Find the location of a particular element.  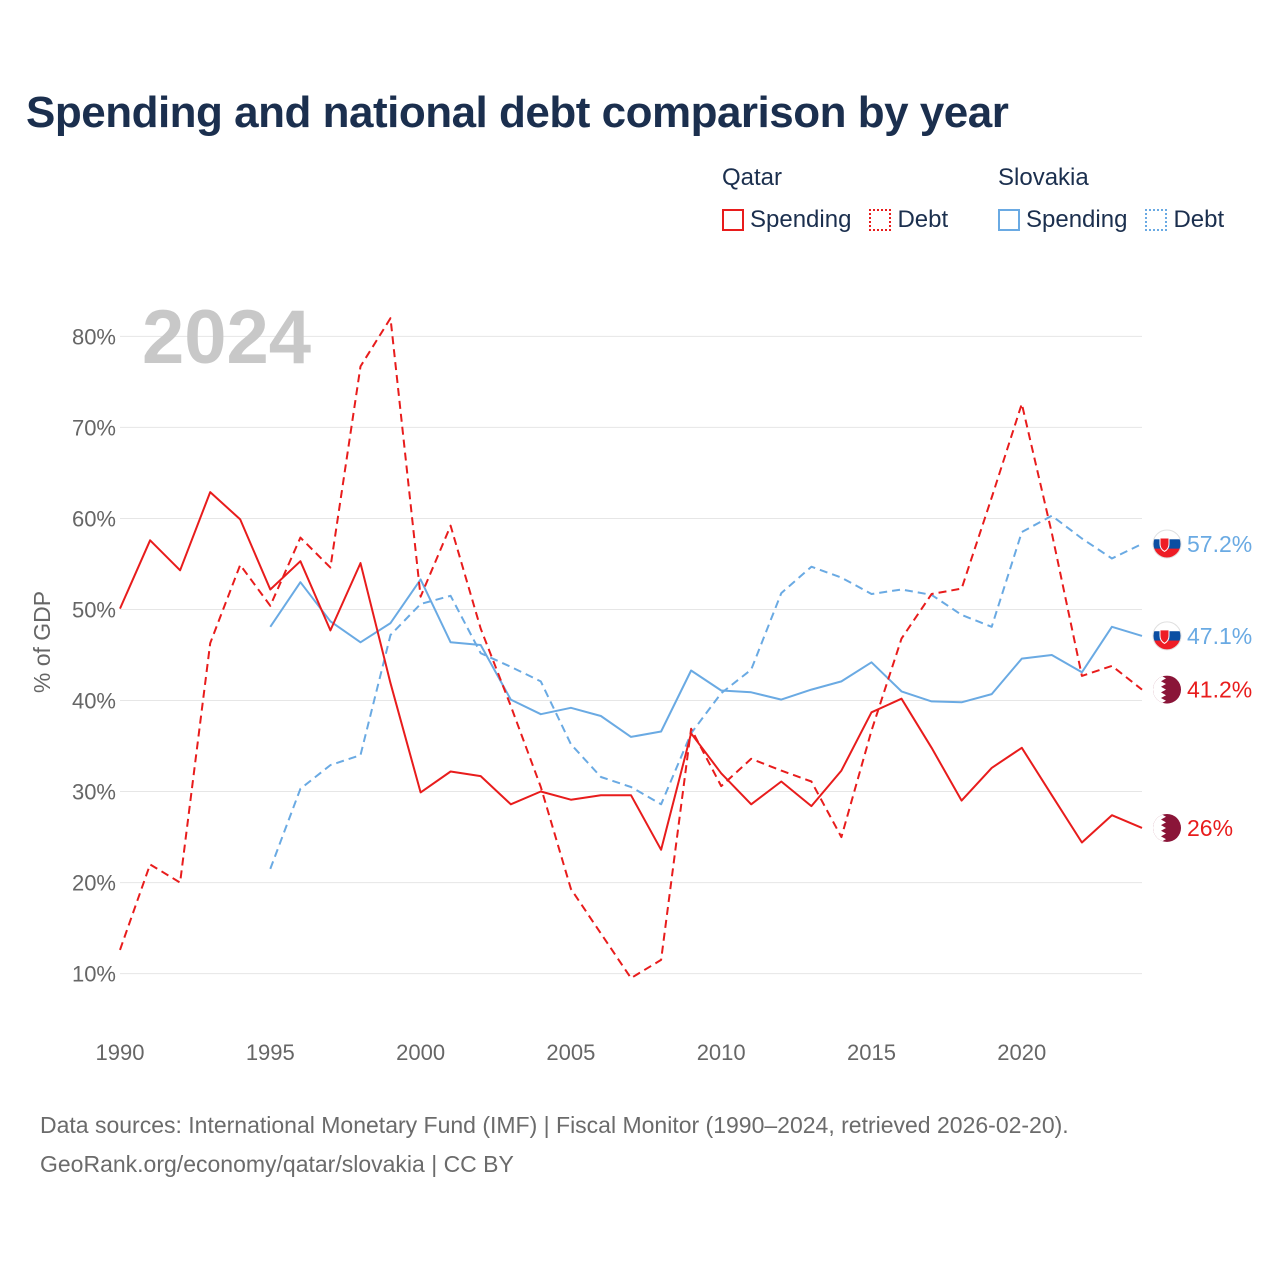

y-tick-label: 70% is located at coordinates (94, 427).